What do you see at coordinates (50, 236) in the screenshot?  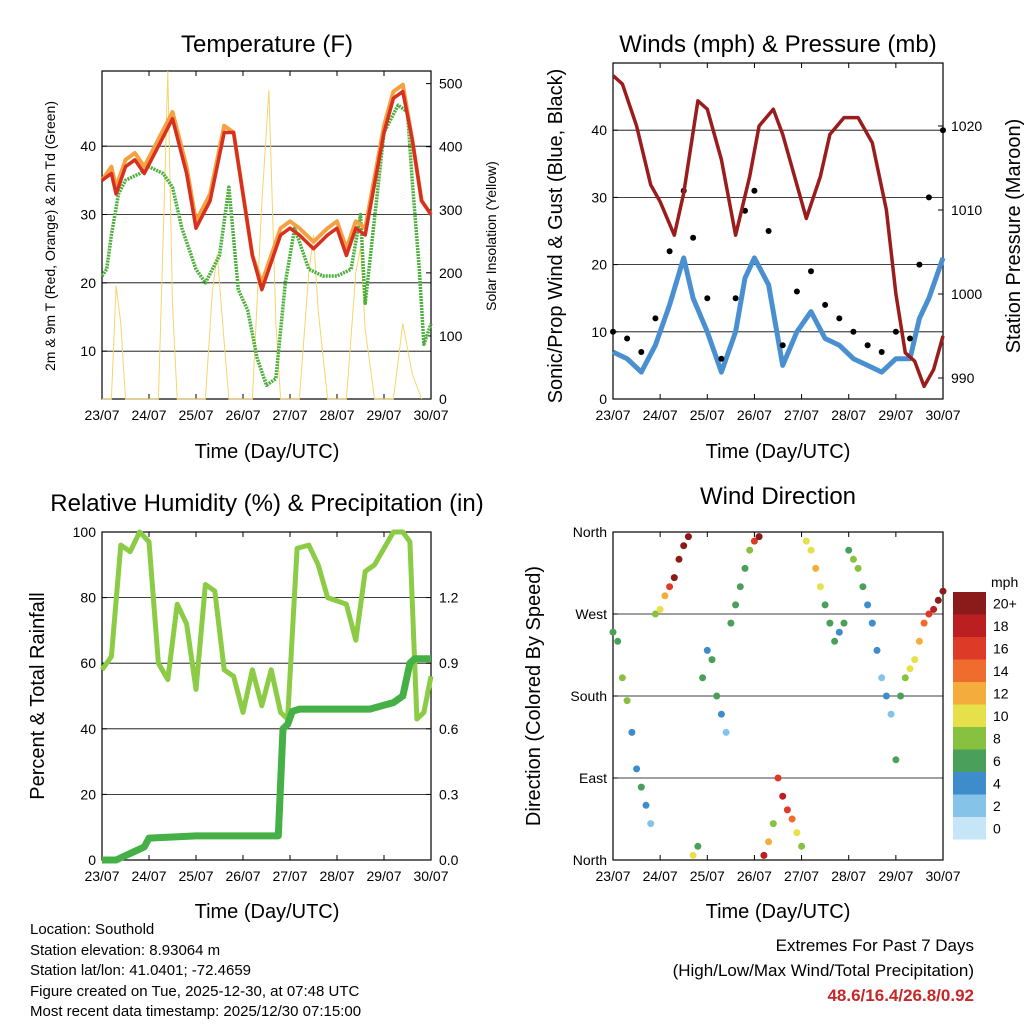 I see `temperature-ylabel: 2m & 9m T (Red, Orange) & 2m Td (Green)` at bounding box center [50, 236].